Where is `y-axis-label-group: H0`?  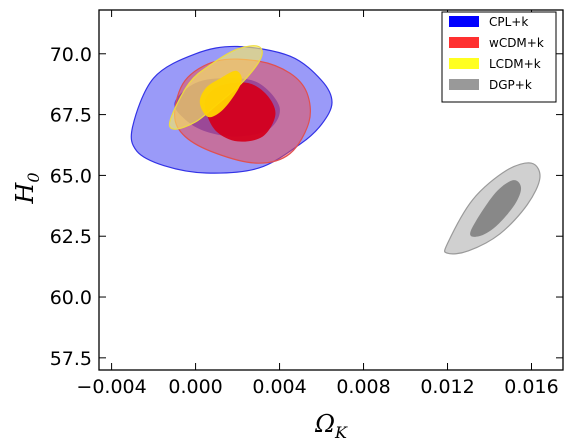 y-axis-label-group: H0 is located at coordinates (27, 188).